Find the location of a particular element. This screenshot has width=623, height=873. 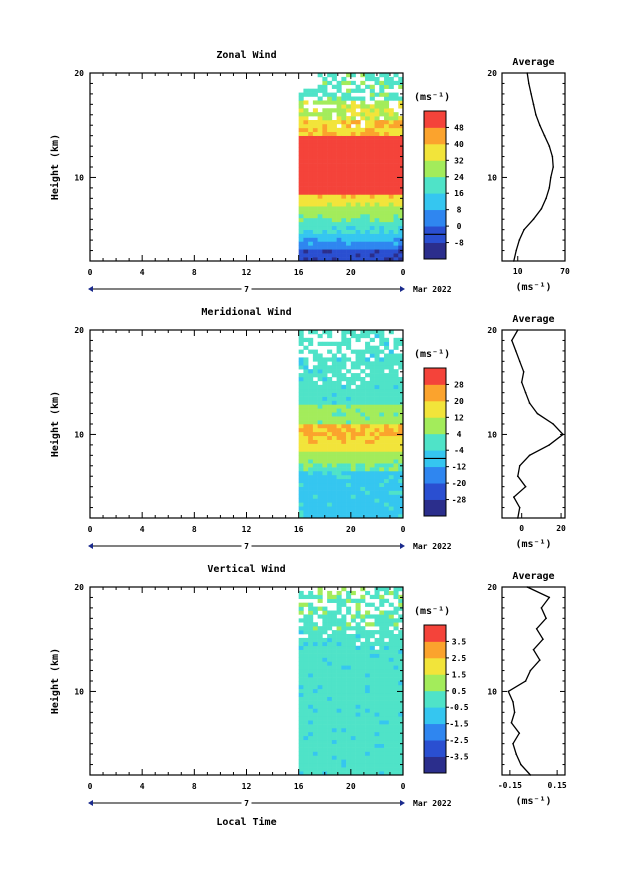

profile-frame is located at coordinates (533, 167).